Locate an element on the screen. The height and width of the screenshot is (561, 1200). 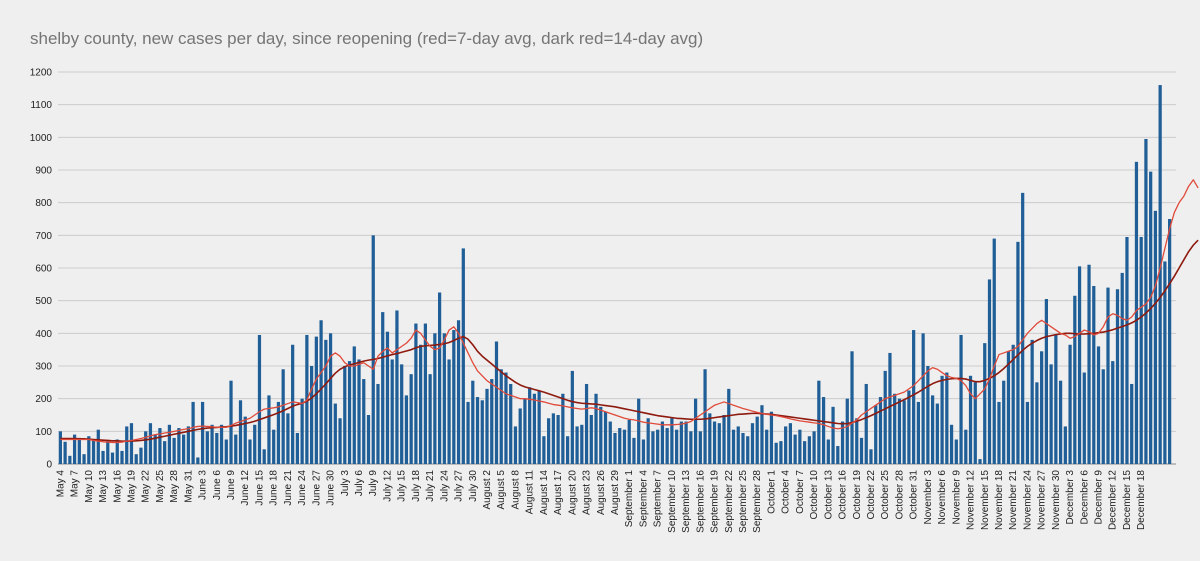
y-tick-label: 800 is located at coordinates (43, 203).